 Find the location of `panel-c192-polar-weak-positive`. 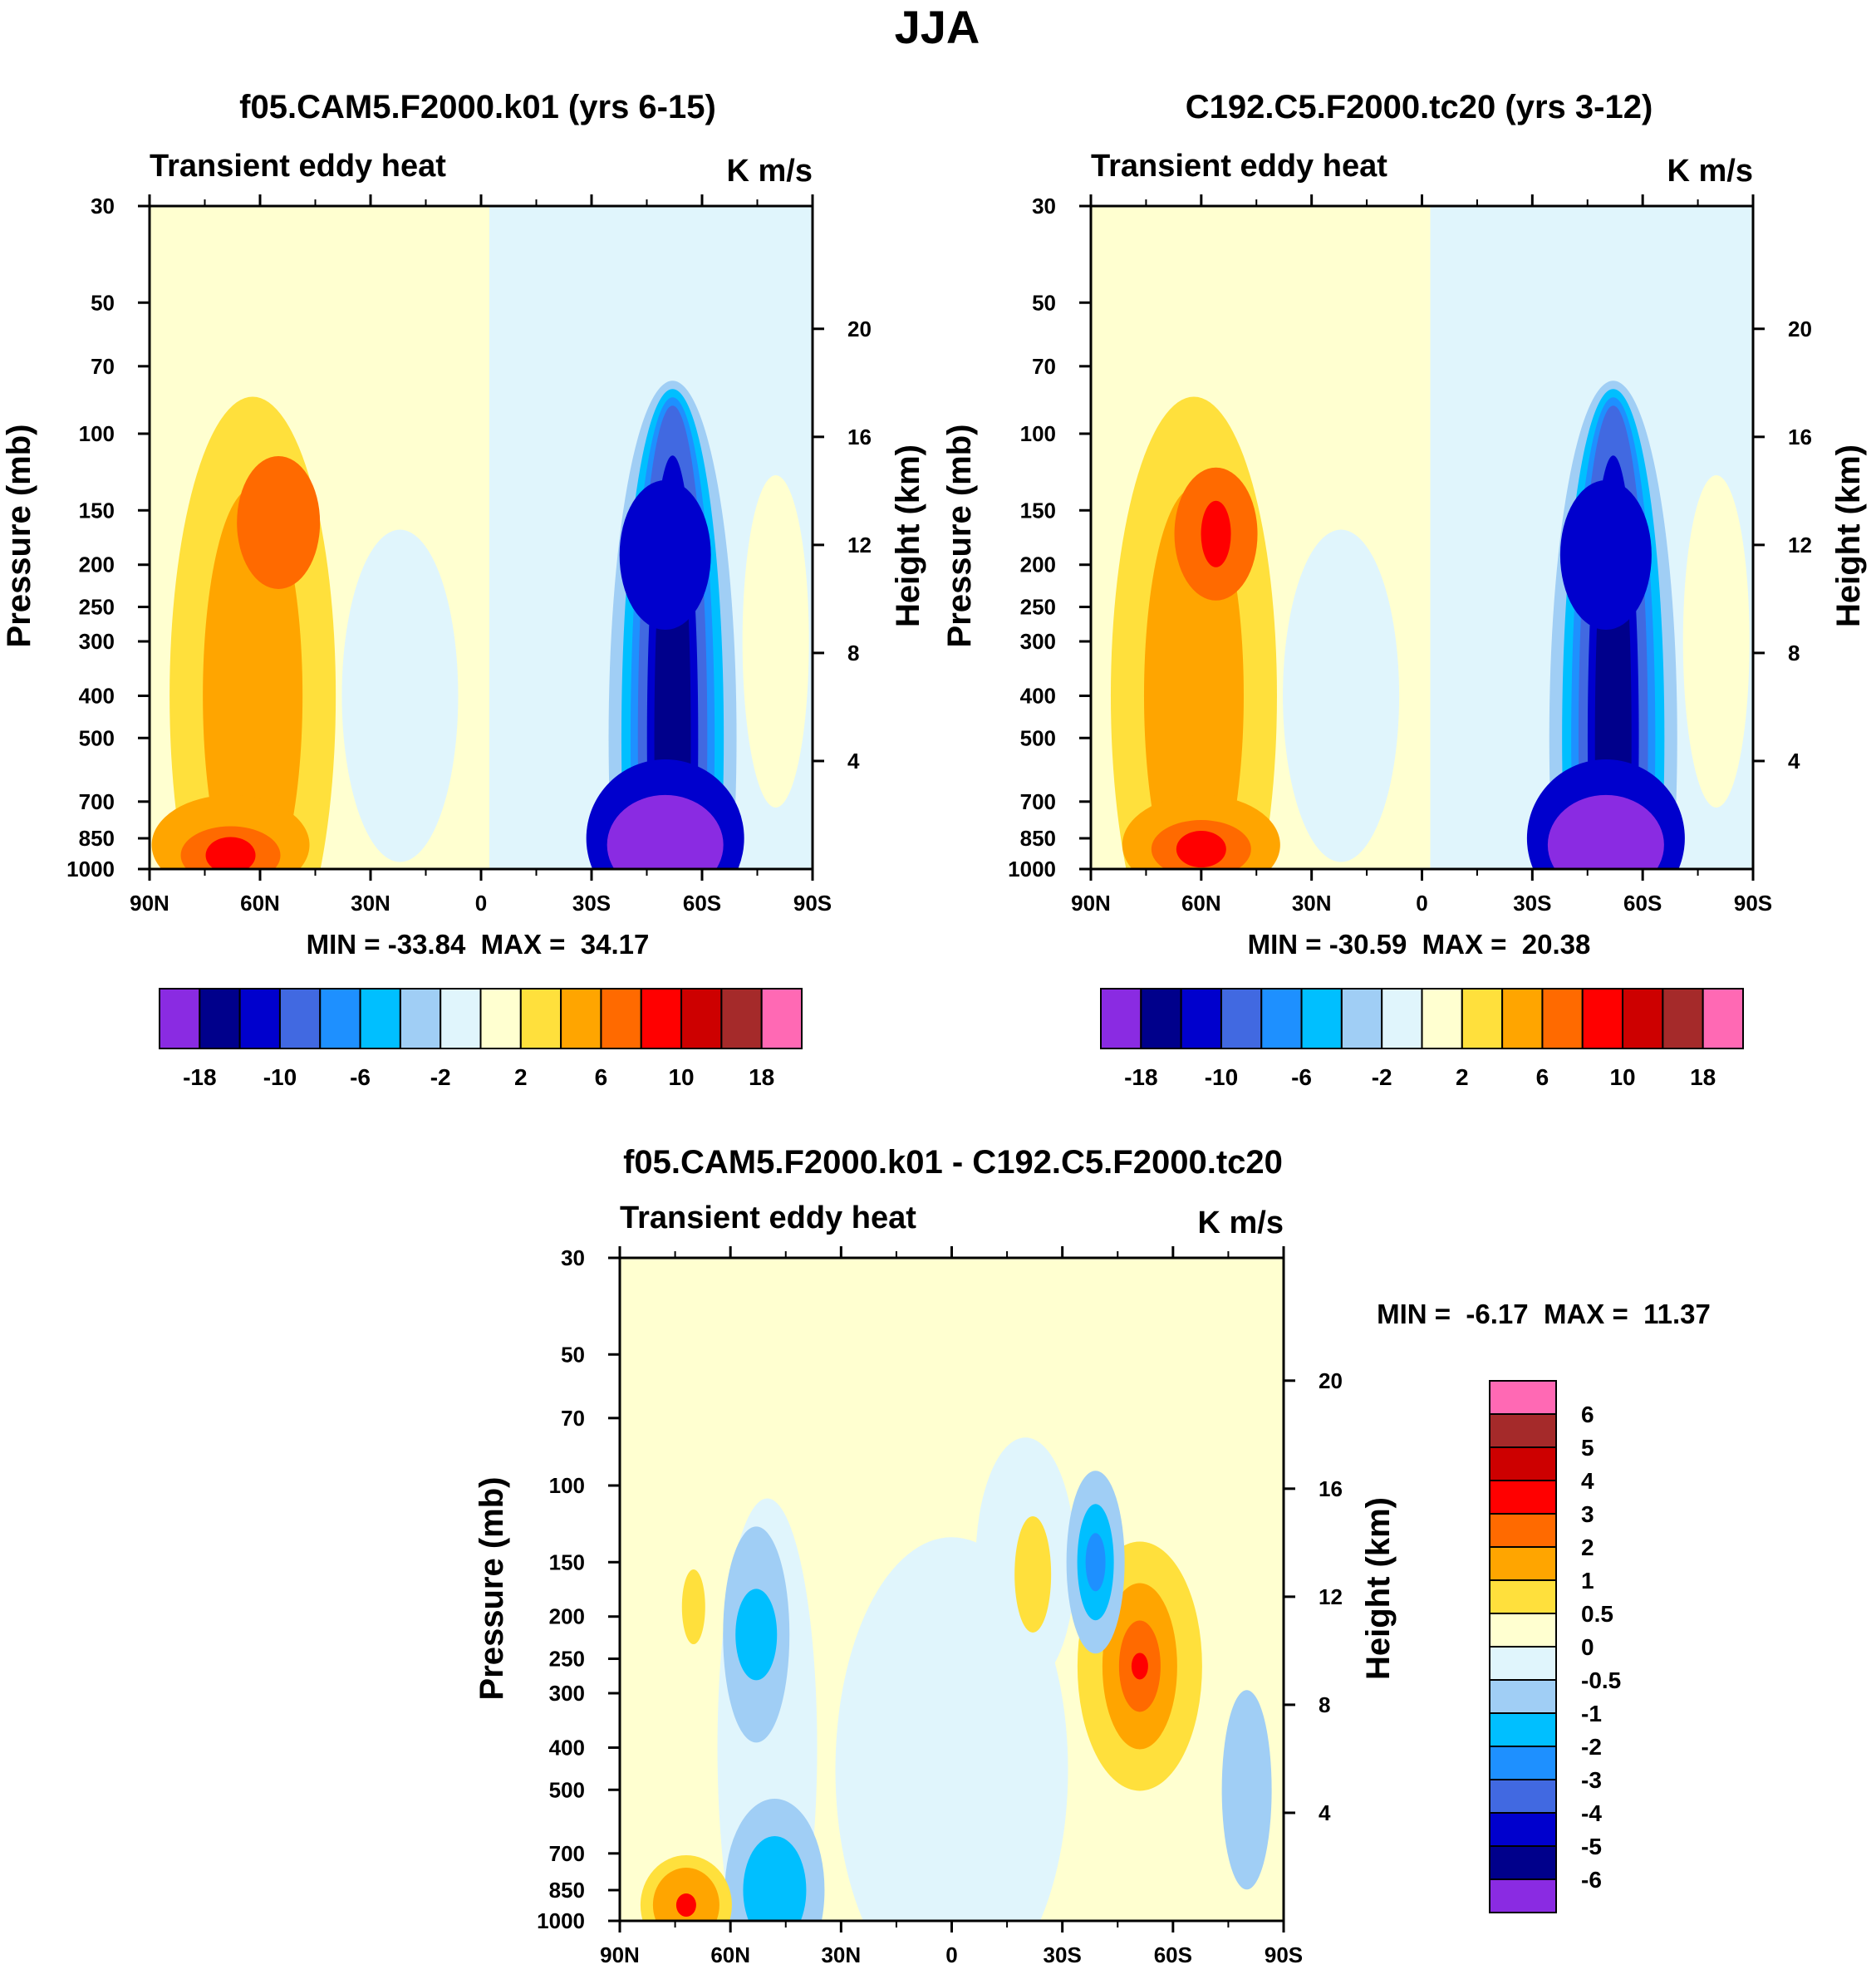

panel-c192-polar-weak-positive is located at coordinates (1716, 641).